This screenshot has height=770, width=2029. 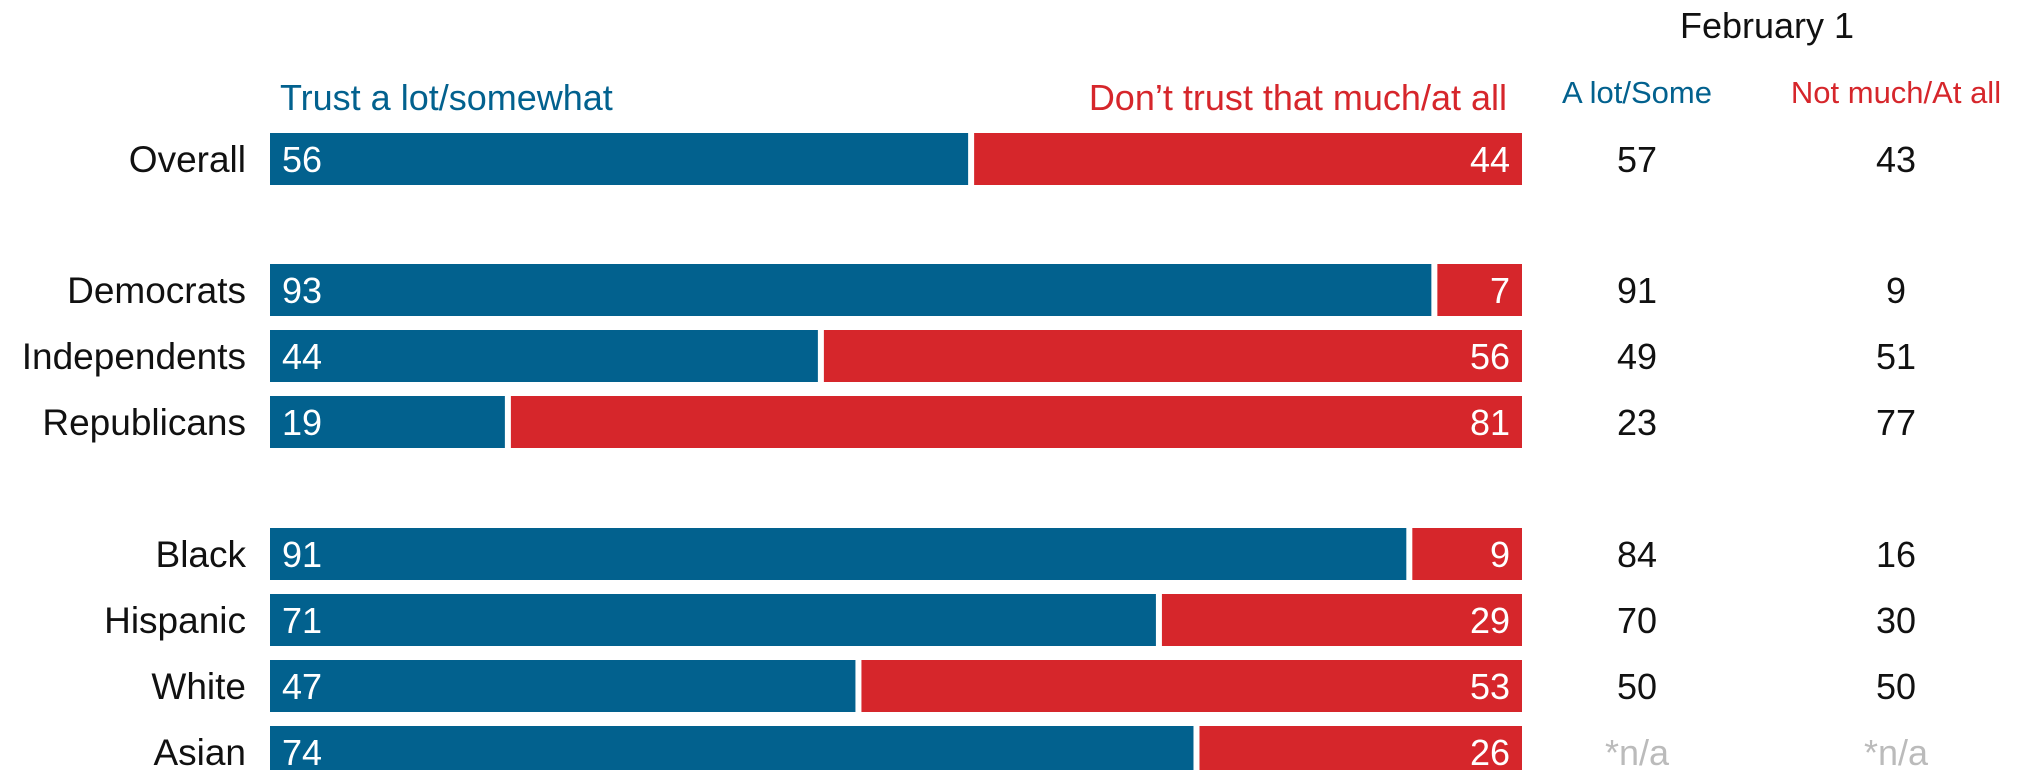 I want to click on data-label-trust-independents: 44, so click(x=302, y=356).